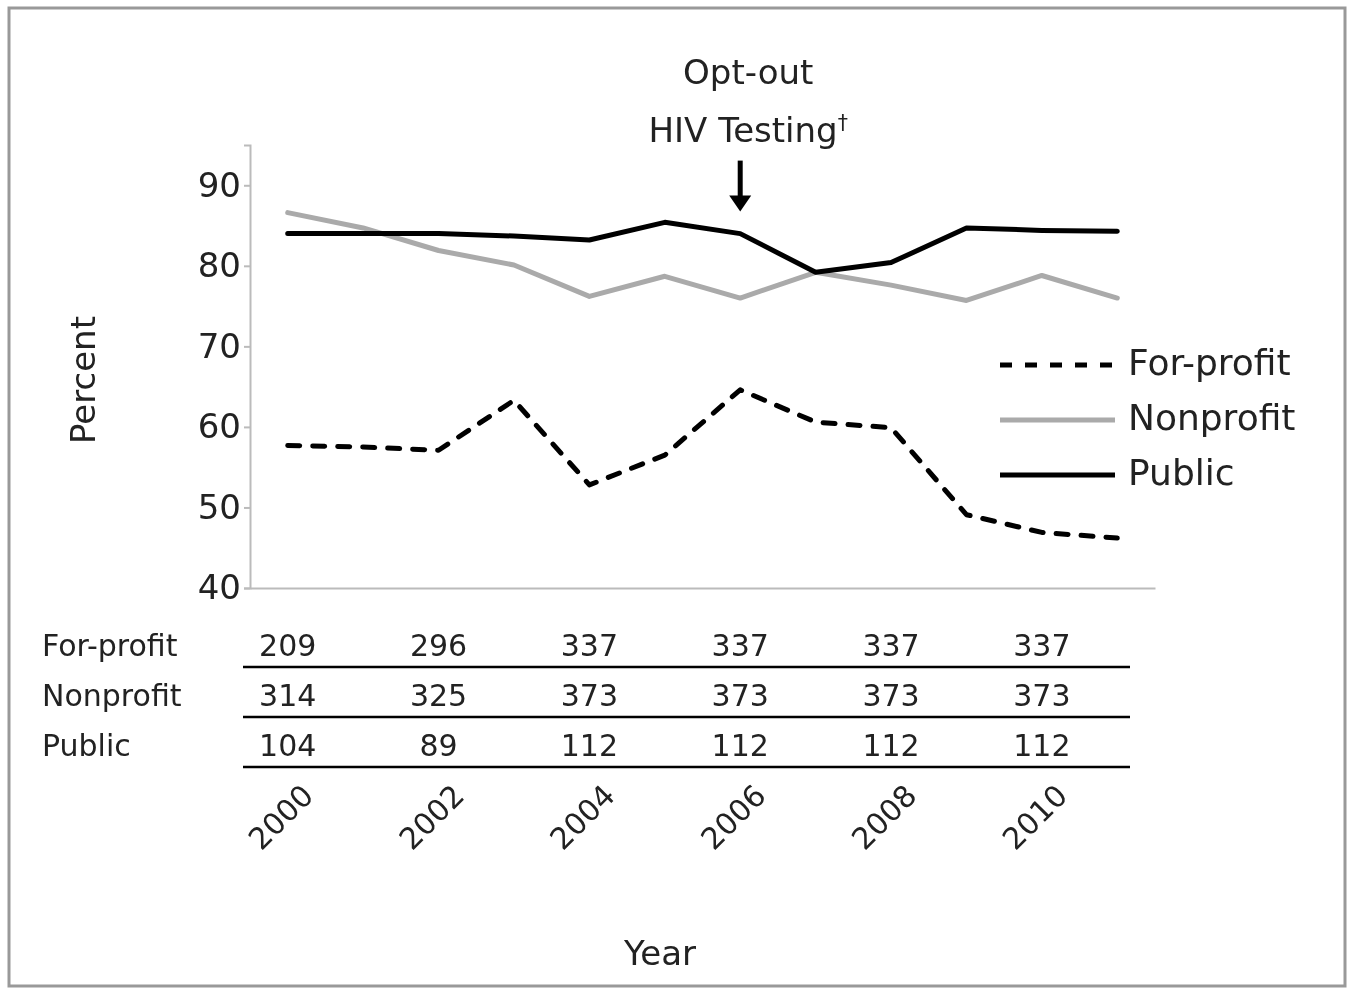 The image size is (1352, 990). I want to click on text: 209, so click(288, 645).